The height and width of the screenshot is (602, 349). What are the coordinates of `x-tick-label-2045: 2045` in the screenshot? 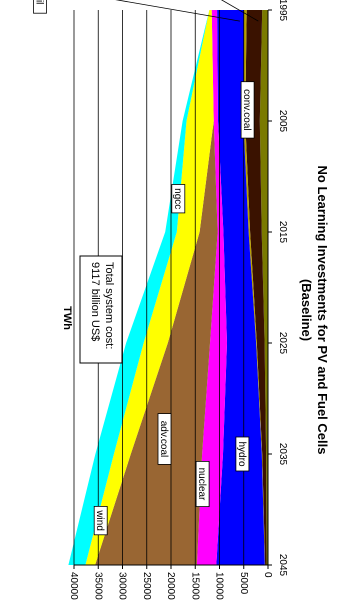 It's located at (282, 565).